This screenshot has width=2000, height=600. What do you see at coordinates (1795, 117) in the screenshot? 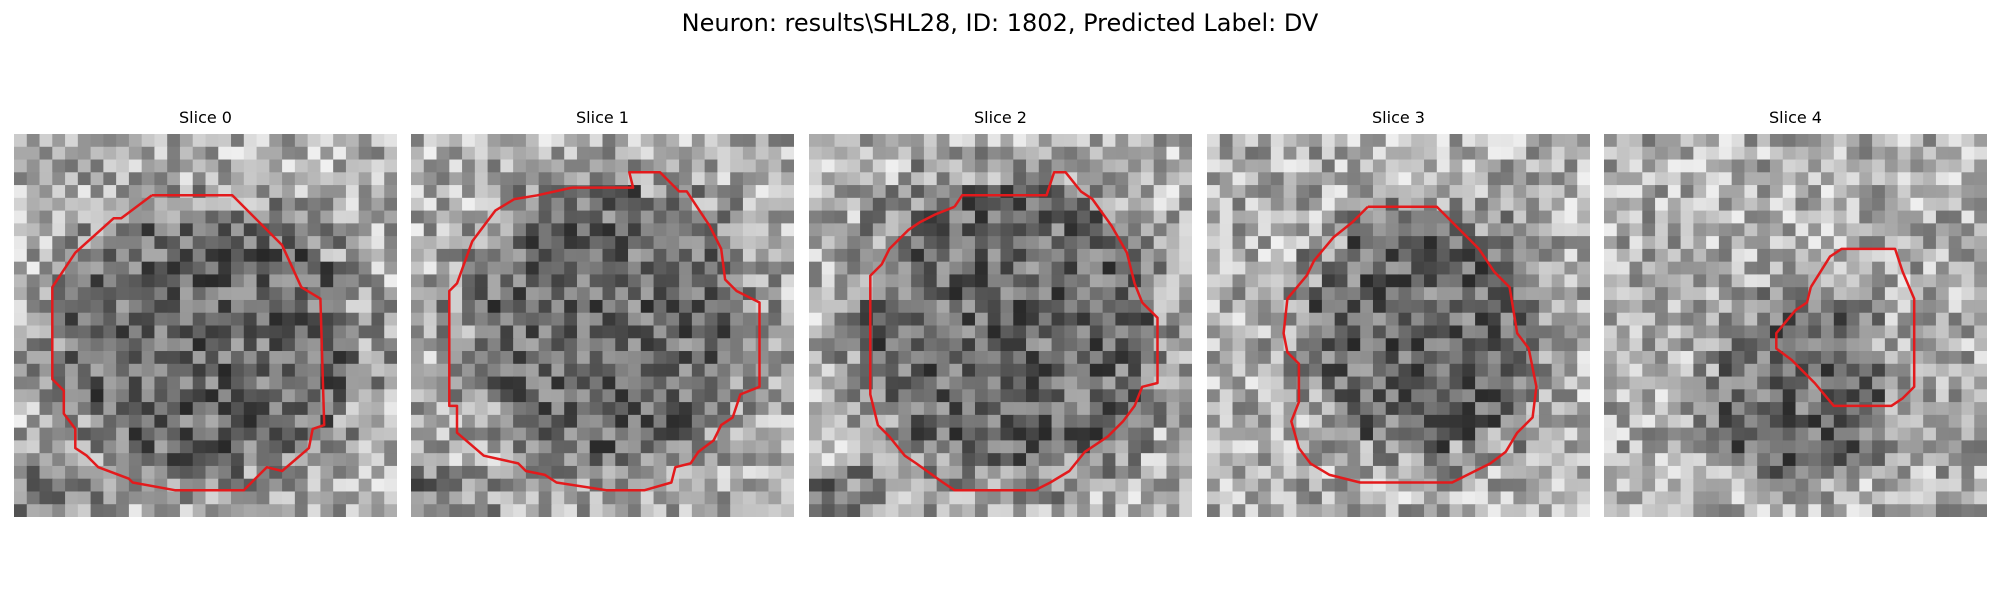
I see `slice-title: Slice 4` at bounding box center [1795, 117].